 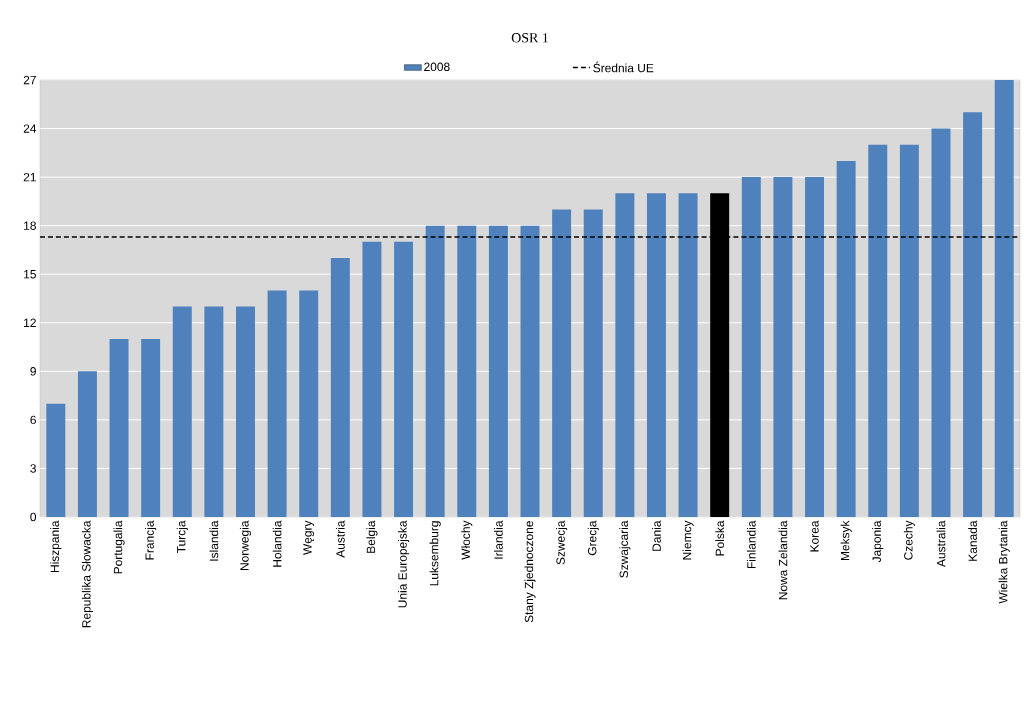 I want to click on x-tick-label: Francja, so click(x=151, y=540).